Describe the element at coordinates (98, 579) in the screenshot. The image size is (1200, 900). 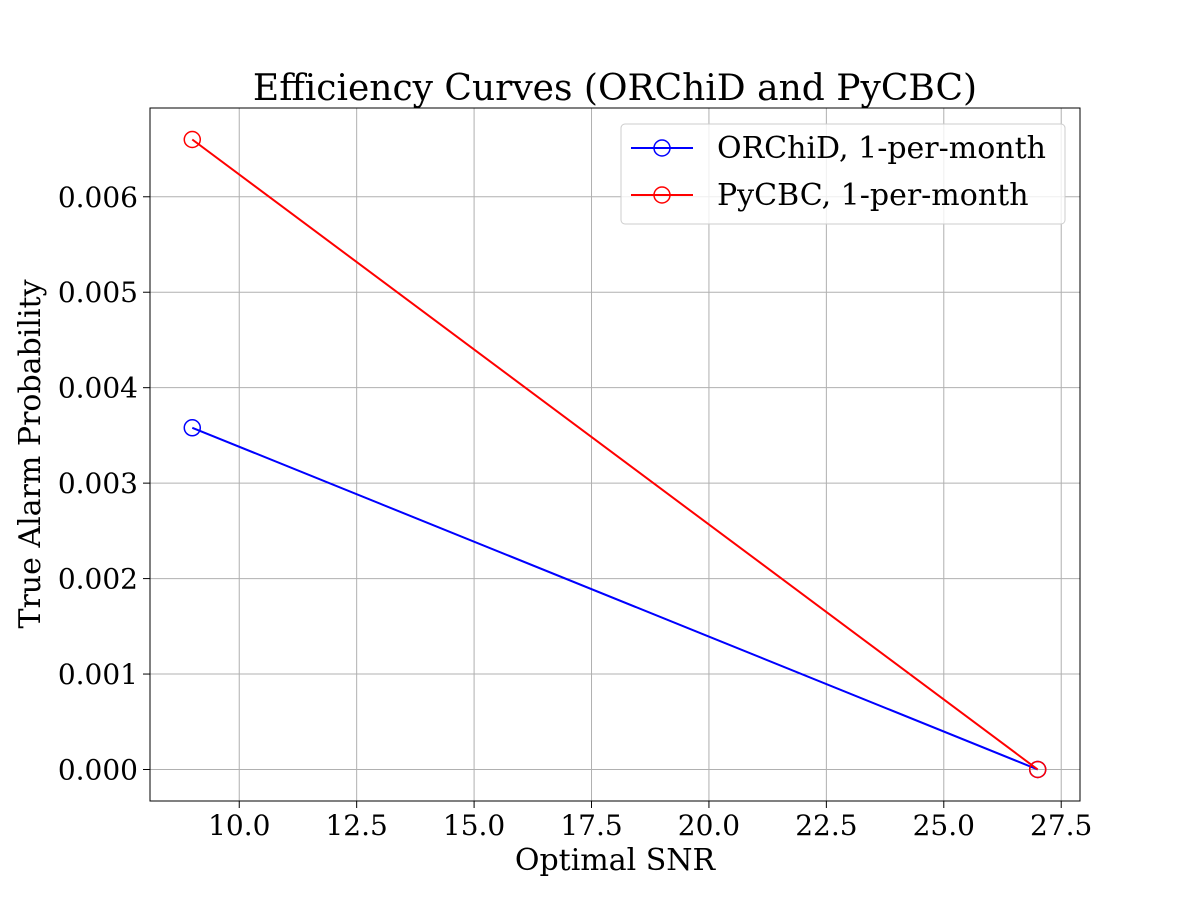
I see `y-tick-label: 0.002` at that location.